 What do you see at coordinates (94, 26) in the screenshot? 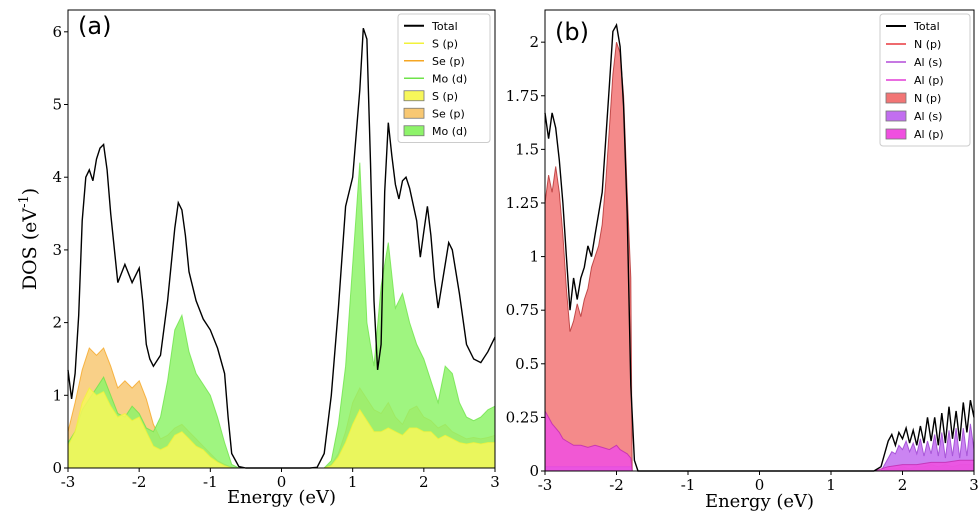
I see `panel-a-label: (a)` at bounding box center [94, 26].